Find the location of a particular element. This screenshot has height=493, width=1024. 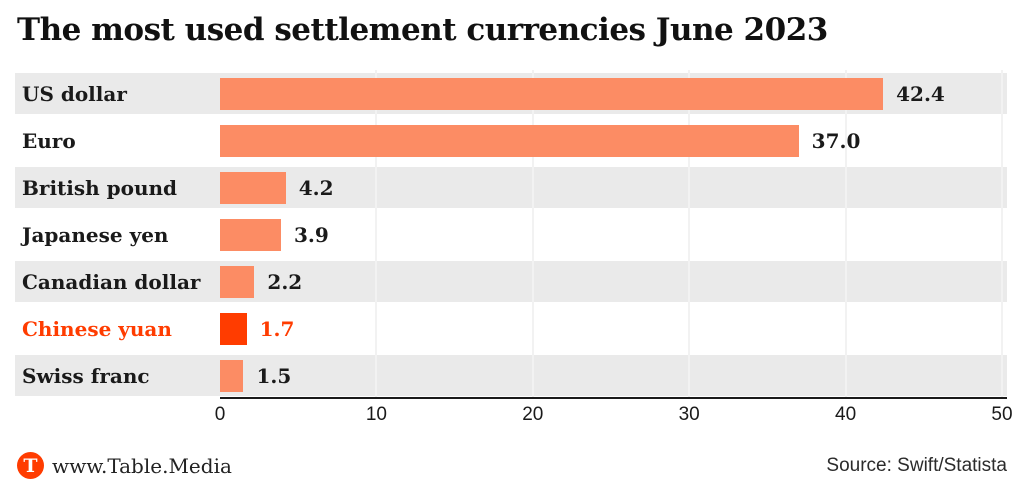

footer: T www.Table.Media Source: Swift/Statista is located at coordinates (512, 465).